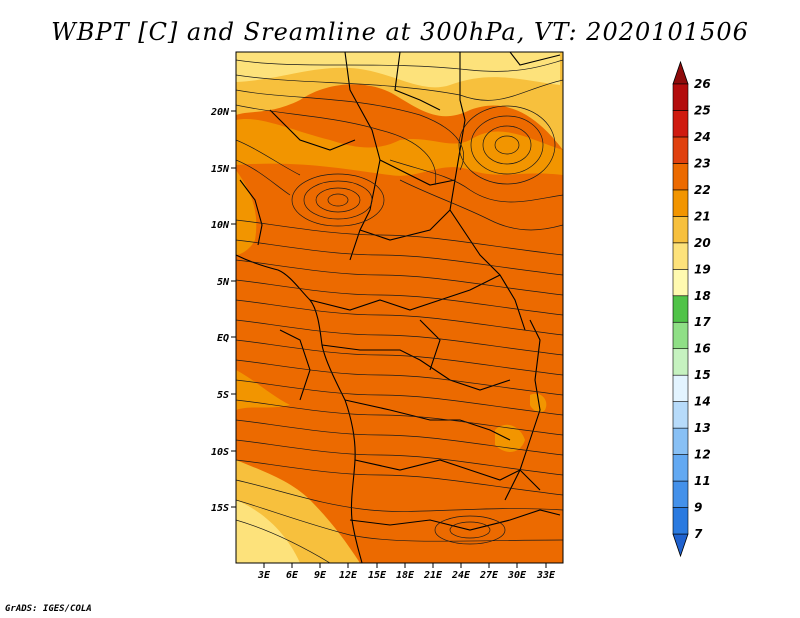  Describe the element at coordinates (702, 110) in the screenshot. I see `colorbar-label: 25` at that location.